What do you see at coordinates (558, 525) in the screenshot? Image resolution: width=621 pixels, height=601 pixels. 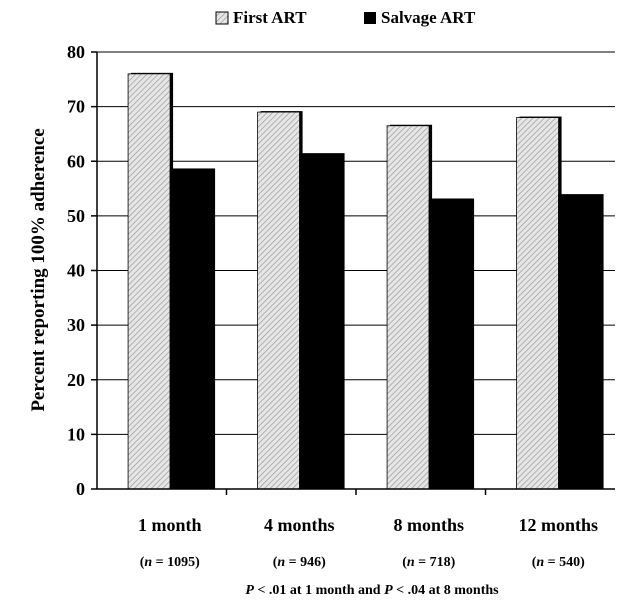 I see `x-tick-label-3: 12 months` at bounding box center [558, 525].